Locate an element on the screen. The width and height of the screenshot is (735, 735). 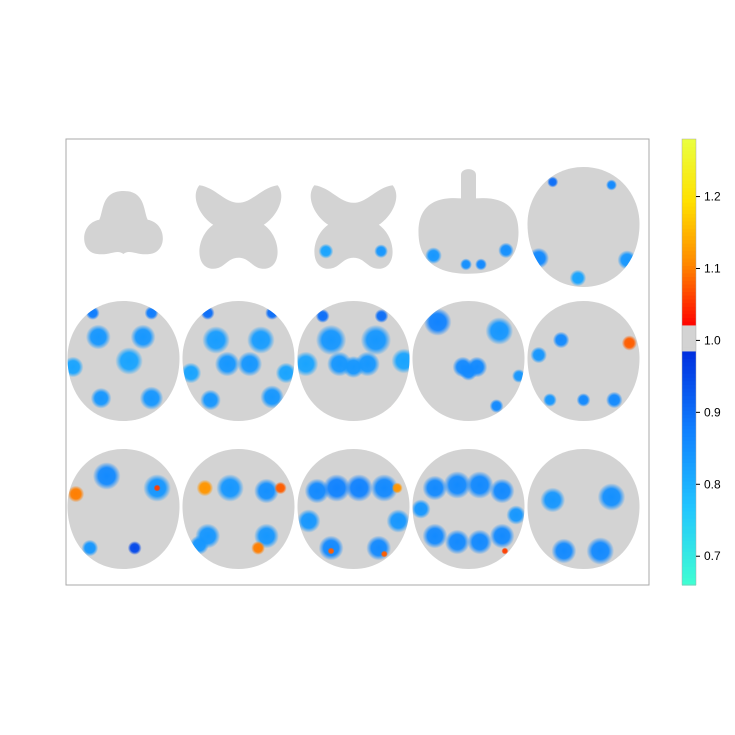
colorbar-tick-label: 1.0 is located at coordinates (712, 340).